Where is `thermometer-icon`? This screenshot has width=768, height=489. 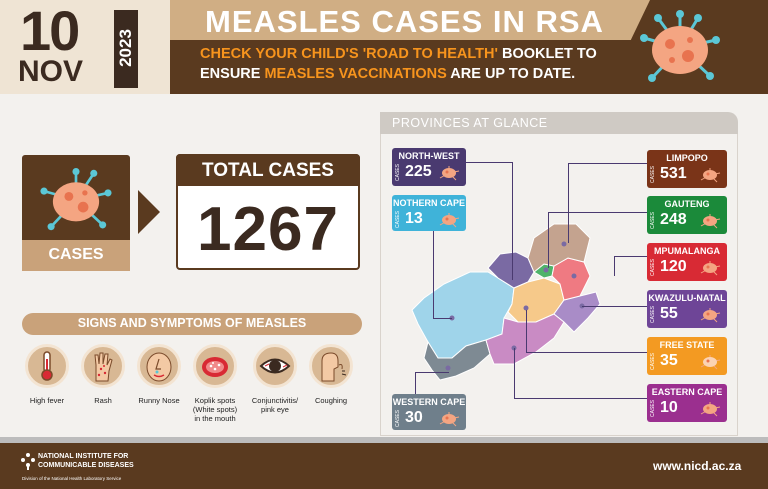 thermometer-icon is located at coordinates (47, 366).